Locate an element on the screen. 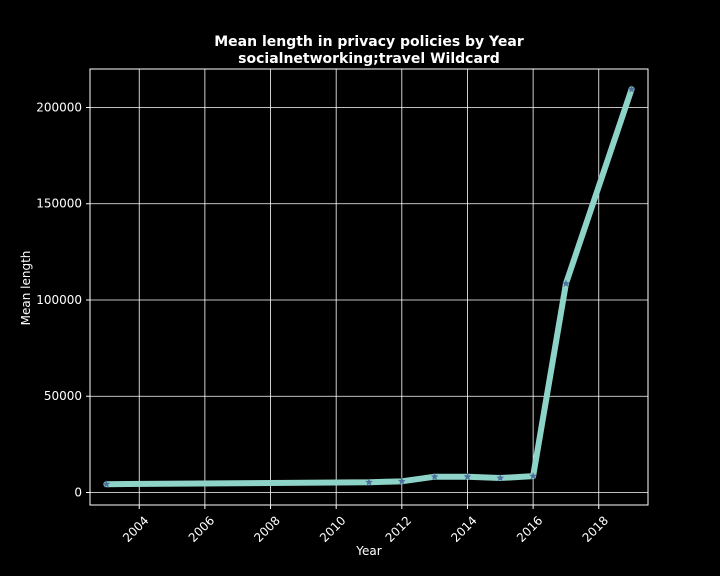 This screenshot has height=576, width=720. y-tick-label: 100000 is located at coordinates (59, 300).